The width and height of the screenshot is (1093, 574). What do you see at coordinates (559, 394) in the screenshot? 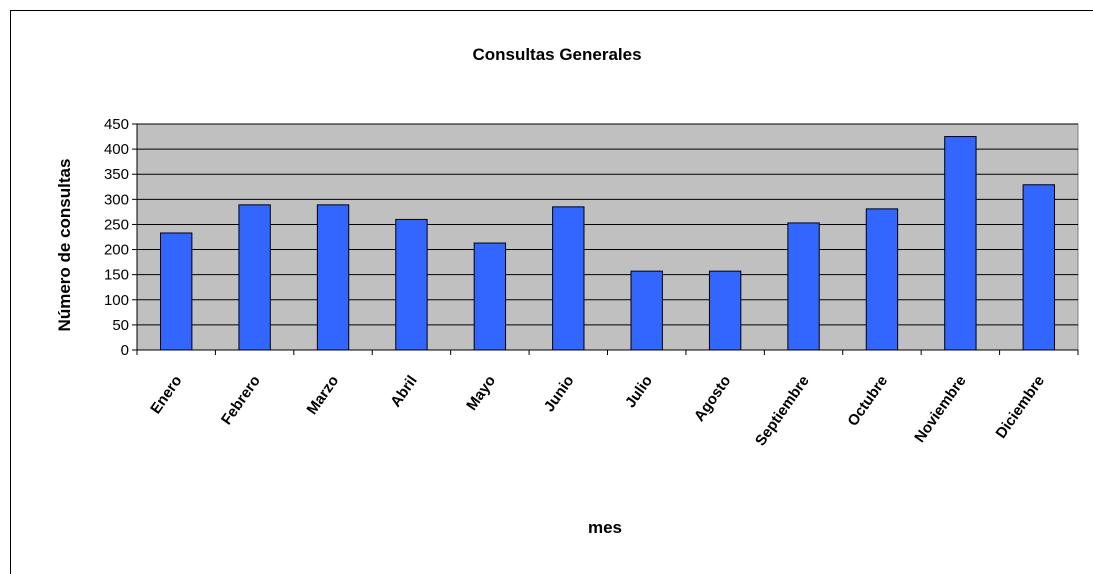
I see `x-tick-label: Junio` at bounding box center [559, 394].